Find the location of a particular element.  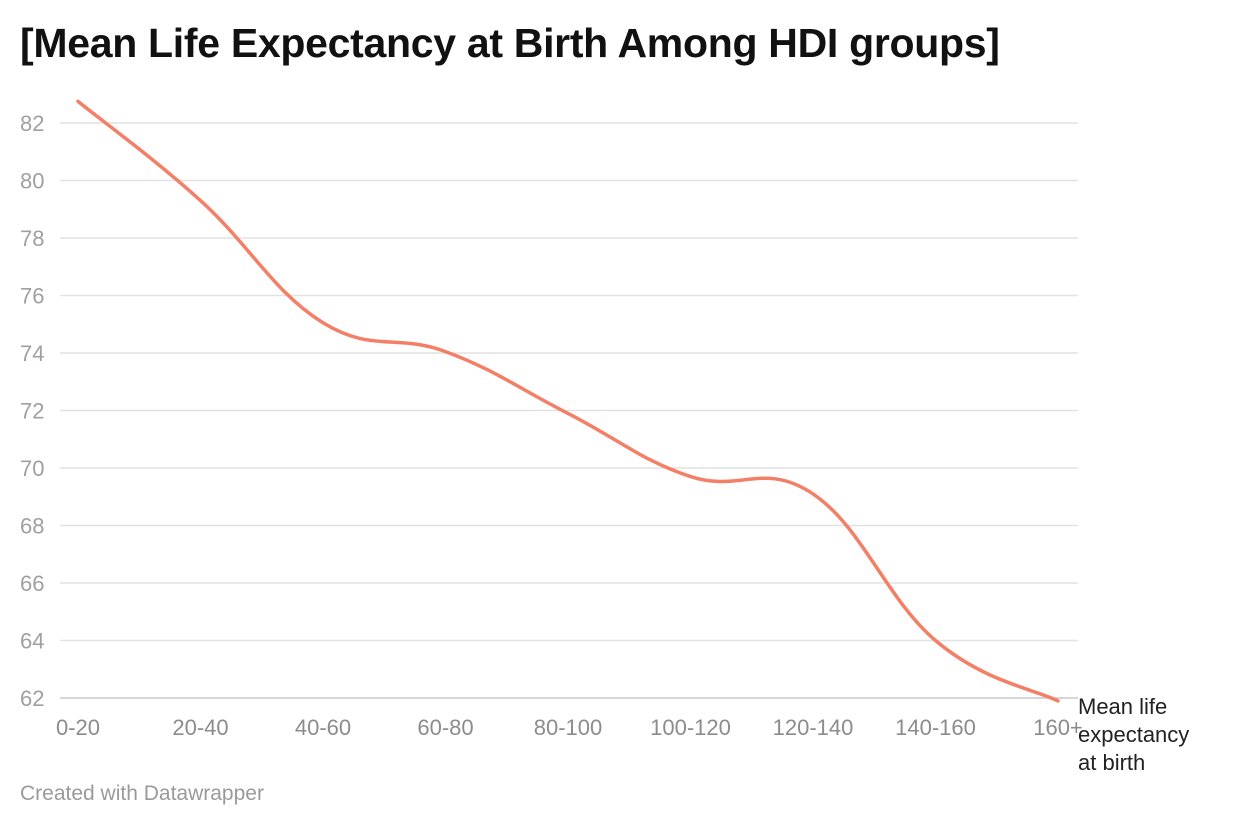

y-tick-label: 76 is located at coordinates (32, 296).